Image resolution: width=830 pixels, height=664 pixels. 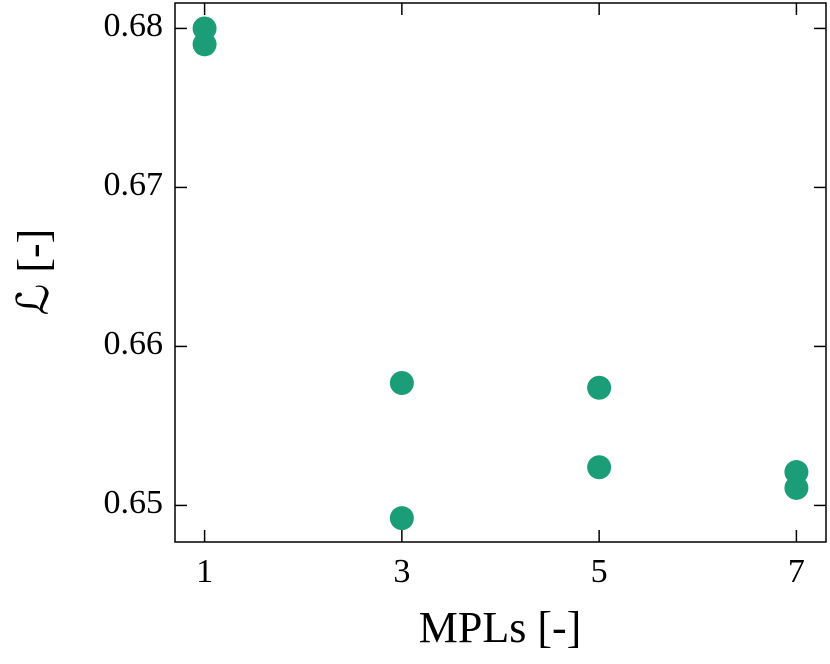 What do you see at coordinates (401, 571) in the screenshot?
I see `x-tick-label: 3` at bounding box center [401, 571].